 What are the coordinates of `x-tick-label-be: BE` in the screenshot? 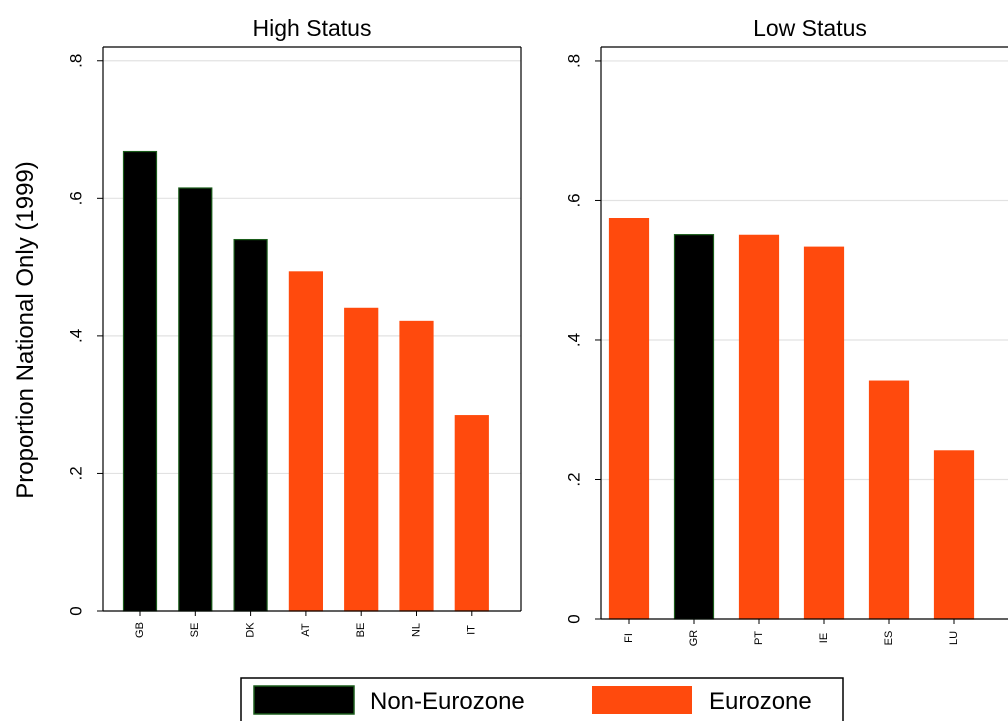 It's located at (361, 630).